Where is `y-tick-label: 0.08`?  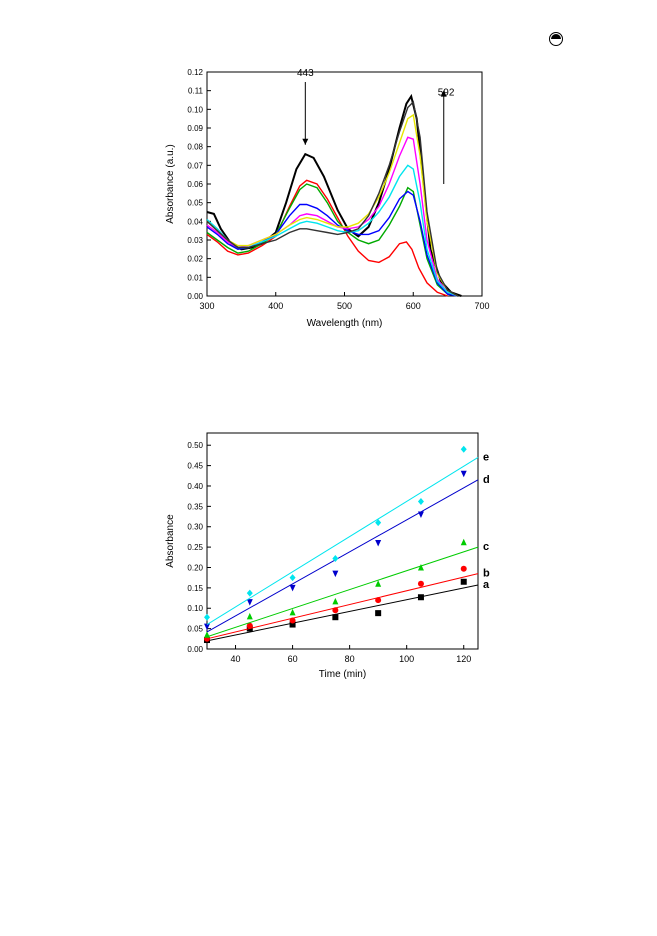
y-tick-label: 0.08 is located at coordinates (195, 147).